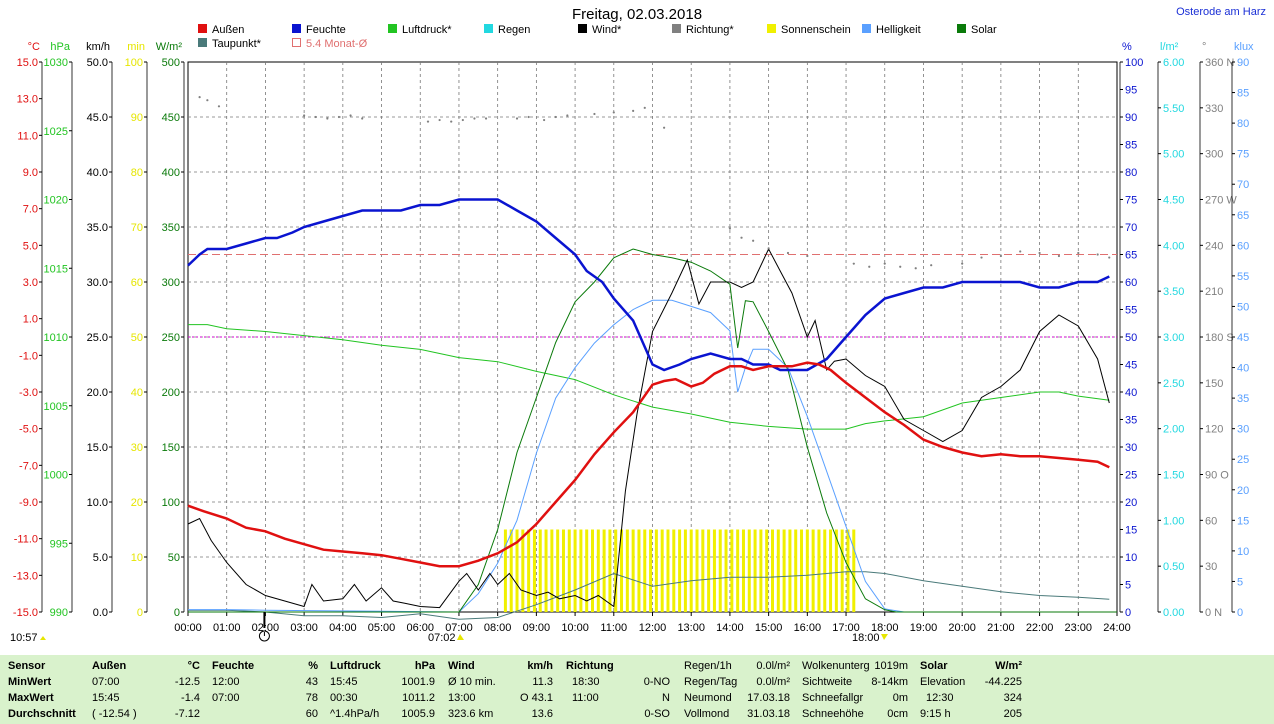  What do you see at coordinates (442, 638) in the screenshot?
I see `sunrise-label: 07:02` at bounding box center [442, 638].